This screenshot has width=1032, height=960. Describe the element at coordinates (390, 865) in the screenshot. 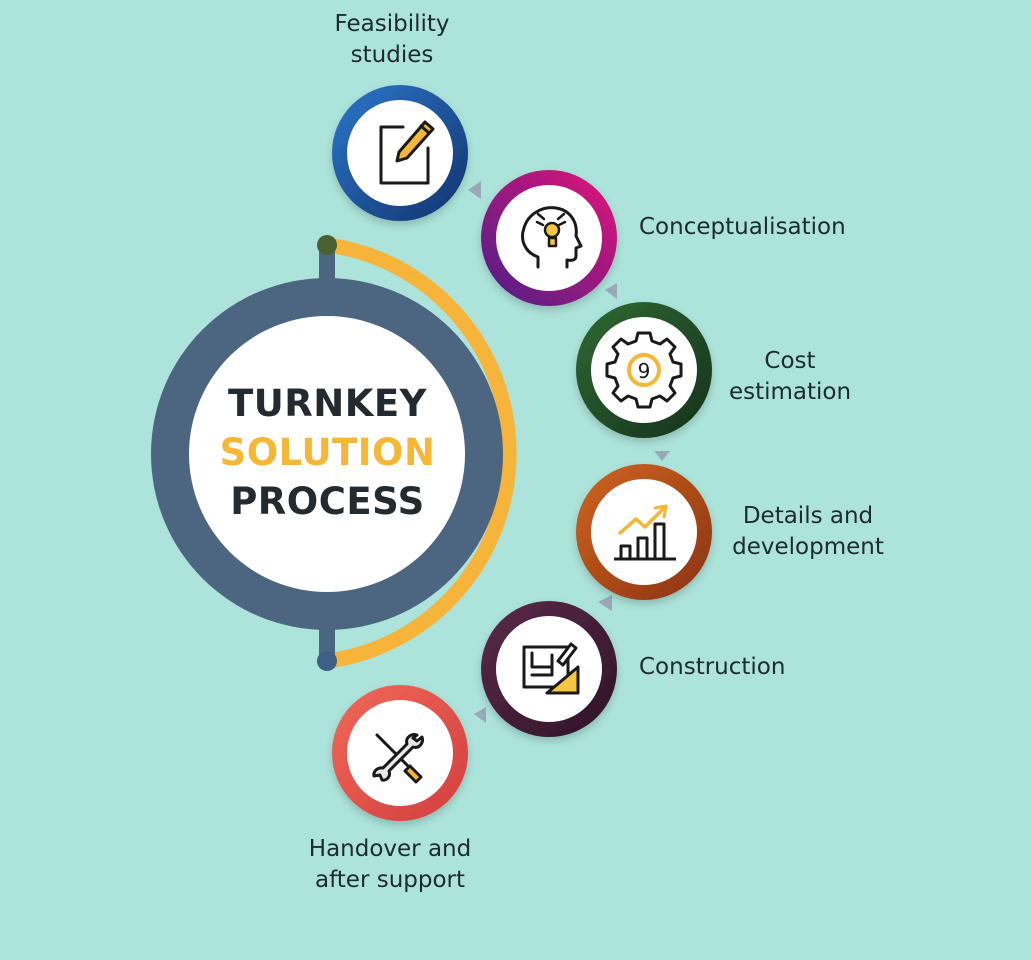

I see `label-handover: Handover and after support` at that location.